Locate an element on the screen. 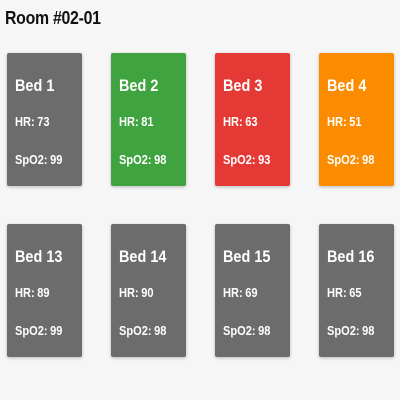 This screenshot has width=400, height=400. bed-card: Bed 4 HR: 51 SpO2: 98 is located at coordinates (356, 119).